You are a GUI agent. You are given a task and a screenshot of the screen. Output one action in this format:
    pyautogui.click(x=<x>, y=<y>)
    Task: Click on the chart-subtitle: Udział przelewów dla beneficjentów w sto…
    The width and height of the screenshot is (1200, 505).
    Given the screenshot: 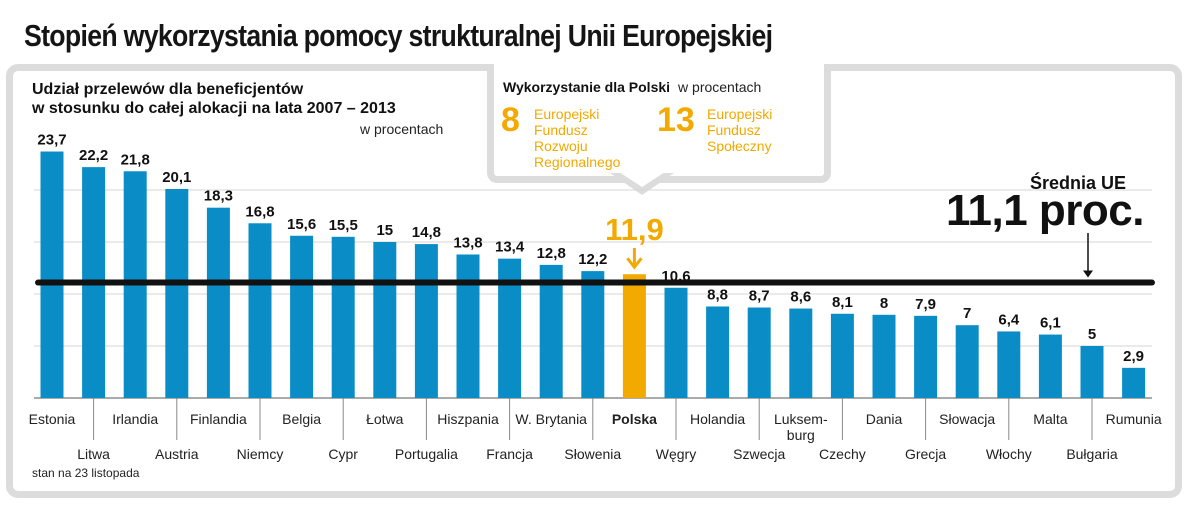 What is the action you would take?
    pyautogui.click(x=214, y=99)
    